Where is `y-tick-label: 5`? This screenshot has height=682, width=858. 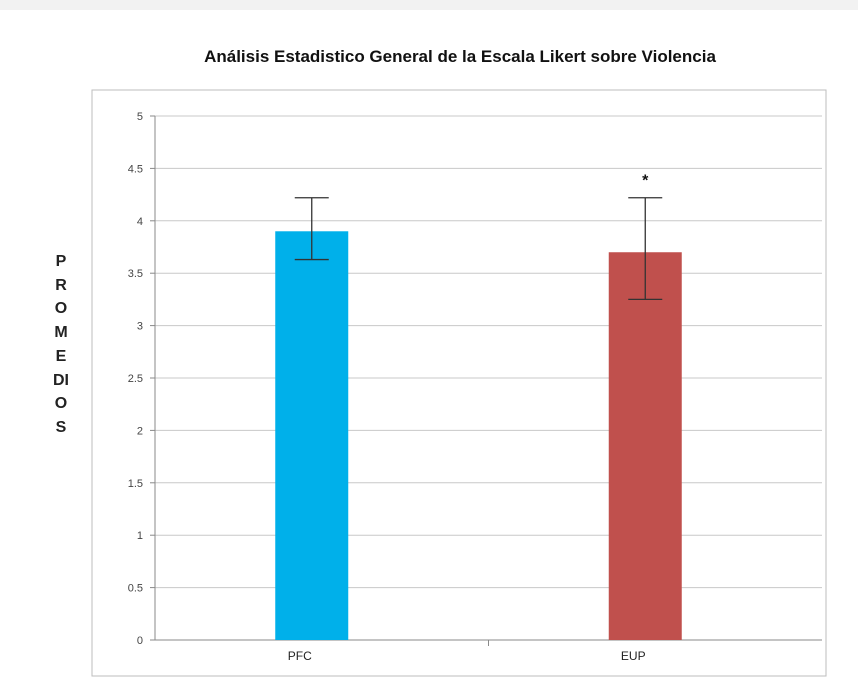
y-tick-label: 5 is located at coordinates (140, 117).